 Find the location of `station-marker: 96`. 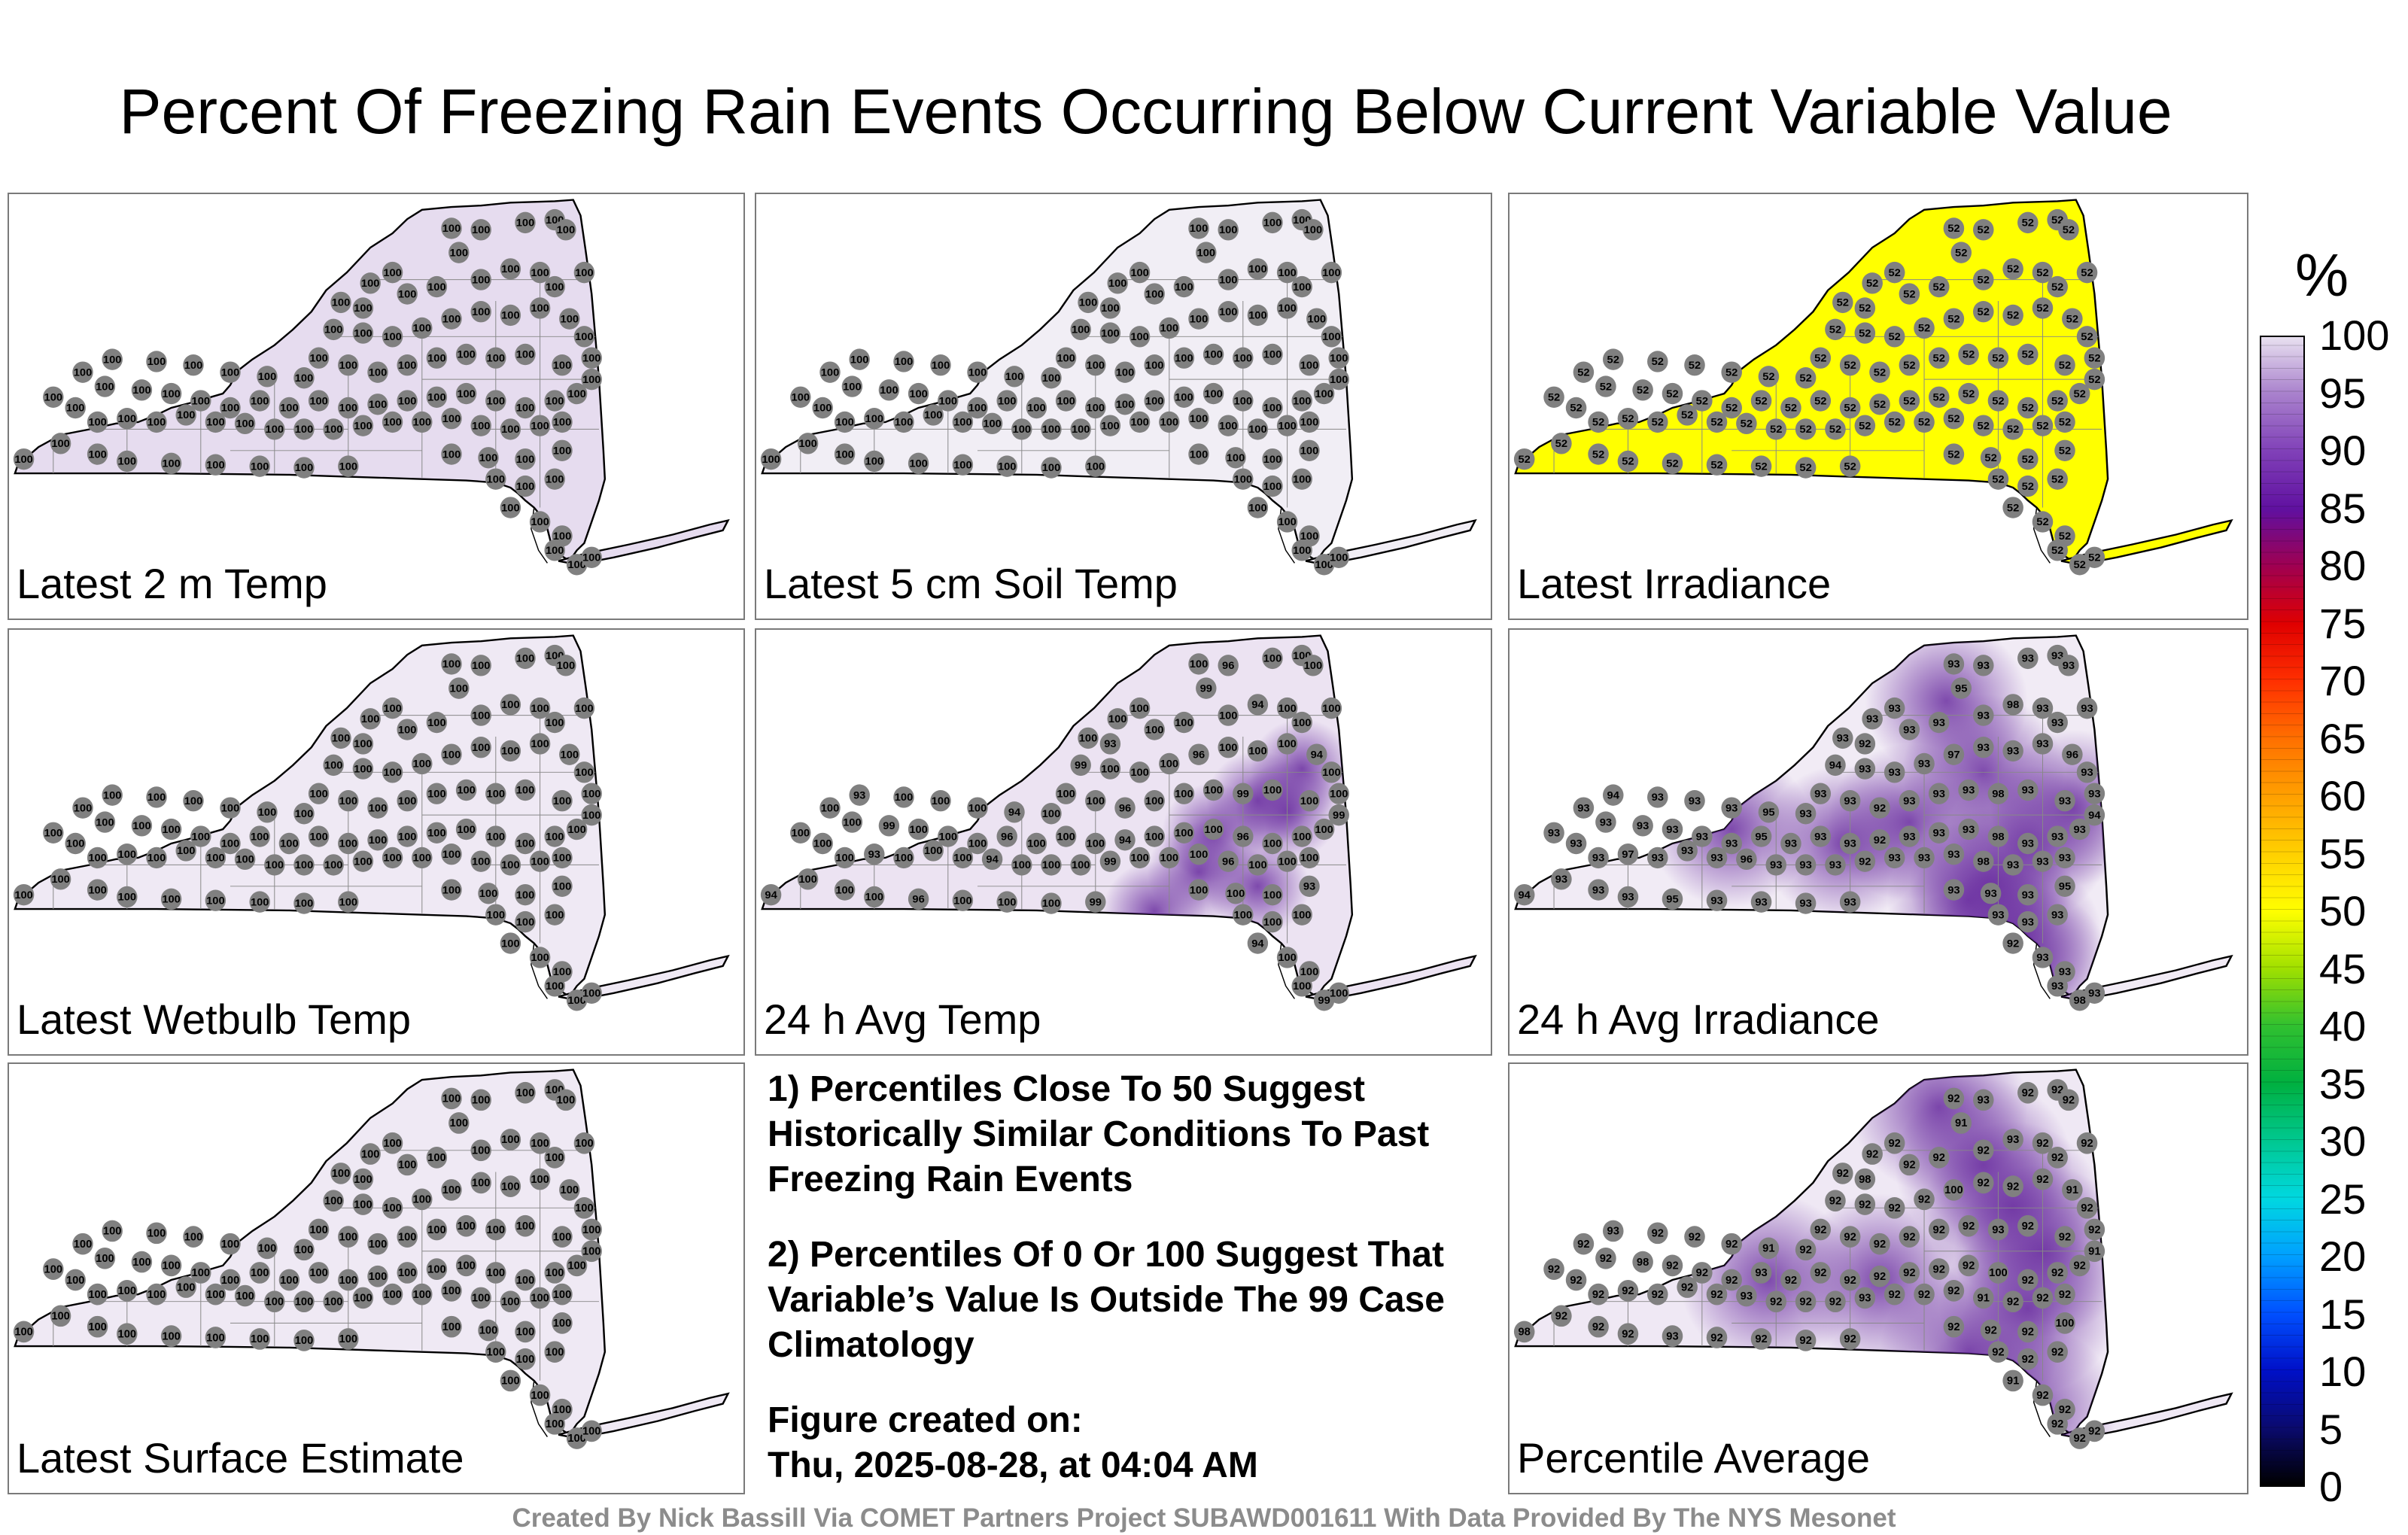

station-marker: 96 is located at coordinates (2072, 754).